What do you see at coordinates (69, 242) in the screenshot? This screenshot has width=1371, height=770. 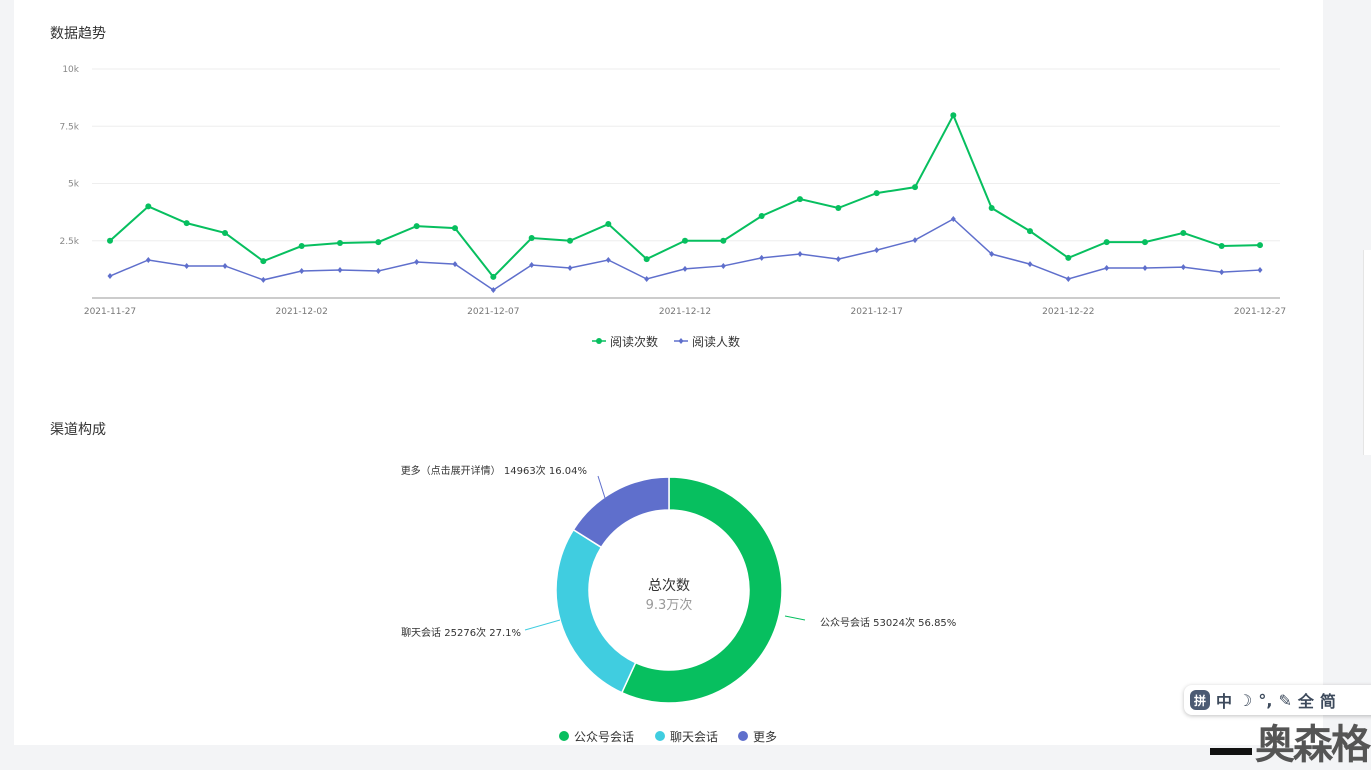 I see `y-tick-label: 2.5k` at bounding box center [69, 242].